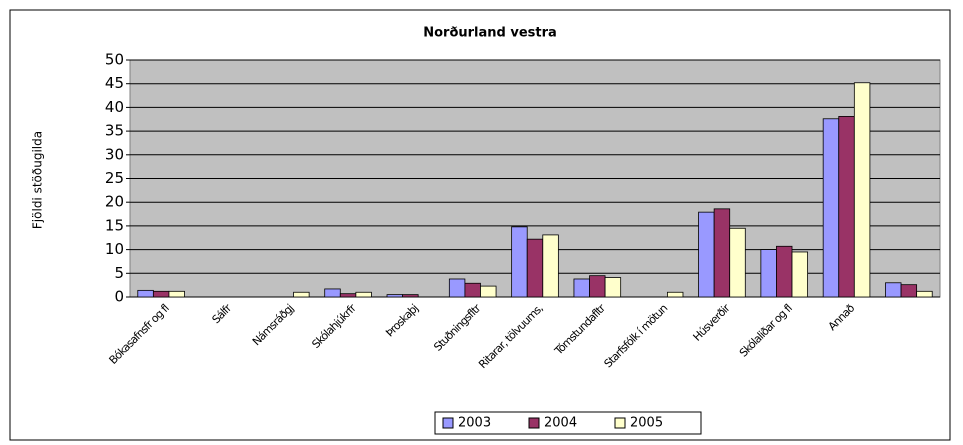 This screenshot has height=445, width=963. I want to click on y-tick-label: 35, so click(114, 131).